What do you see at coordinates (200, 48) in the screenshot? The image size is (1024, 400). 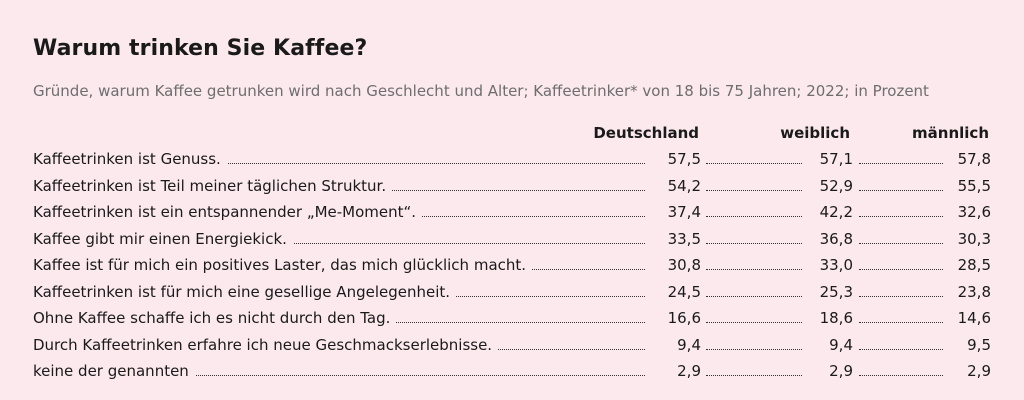 I see `chart-title: Warum trinken Sie Kaffee?` at bounding box center [200, 48].